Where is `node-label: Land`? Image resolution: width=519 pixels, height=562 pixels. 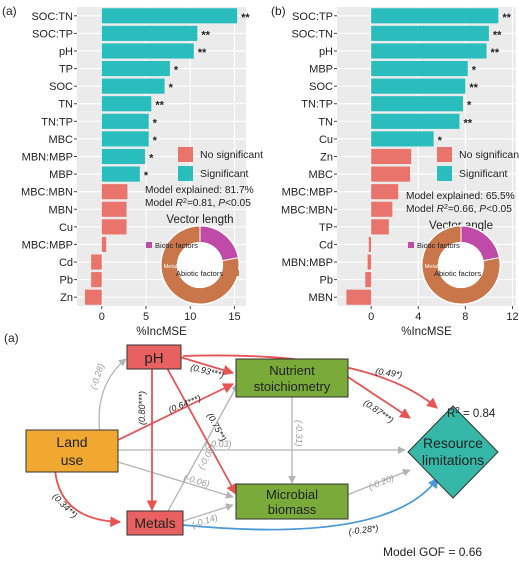 node-label: Land is located at coordinates (71, 442).